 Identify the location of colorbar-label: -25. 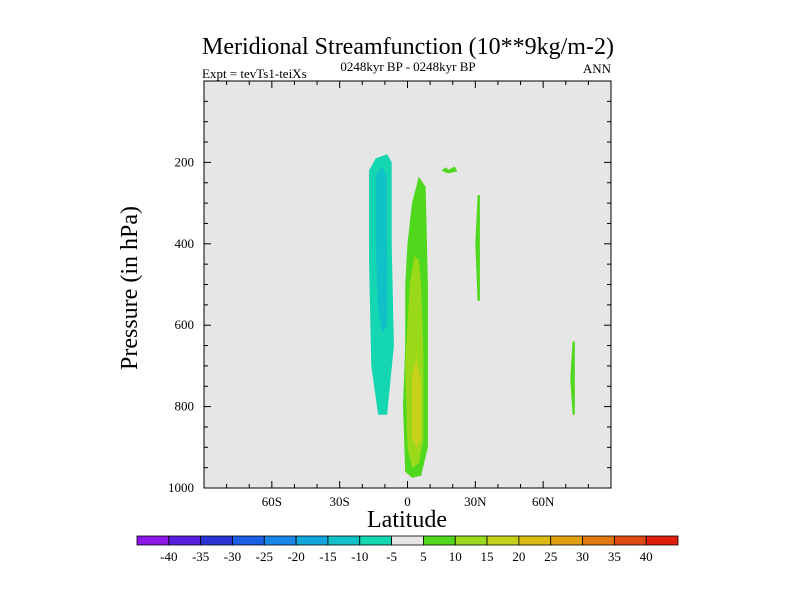
(264, 556).